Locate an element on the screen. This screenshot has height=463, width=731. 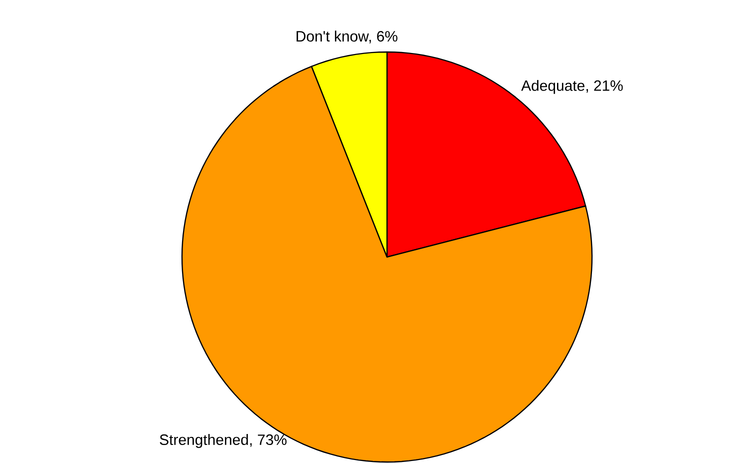
slice-label: Strengthened, 73% is located at coordinates (223, 441).